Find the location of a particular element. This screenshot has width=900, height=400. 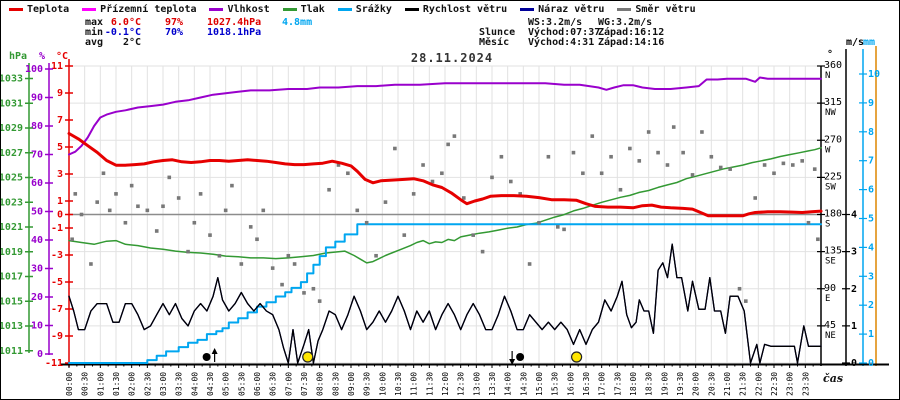

svg-text: 30 is located at coordinates (37, 269).